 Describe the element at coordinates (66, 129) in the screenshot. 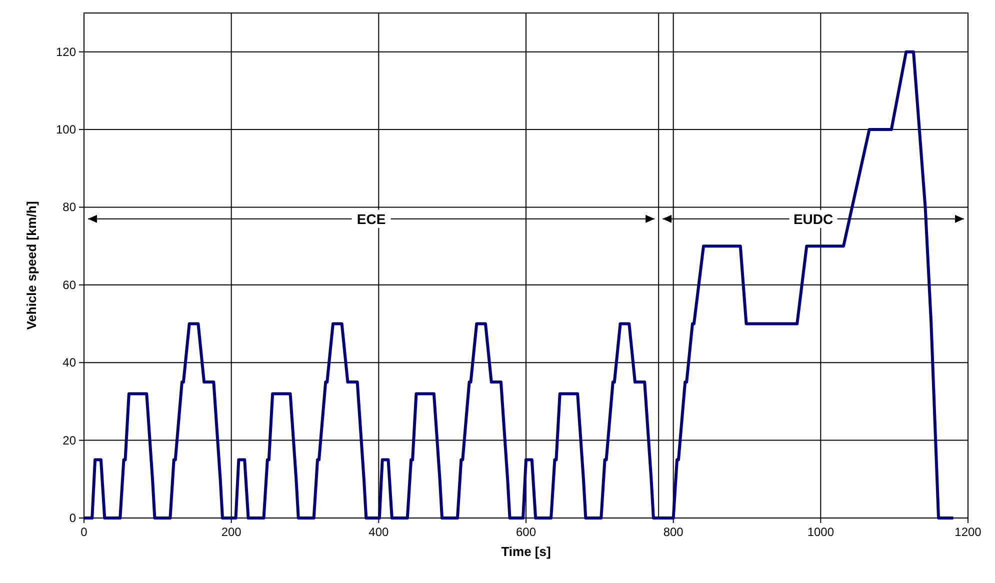

I see `y-tick-label: 100` at that location.